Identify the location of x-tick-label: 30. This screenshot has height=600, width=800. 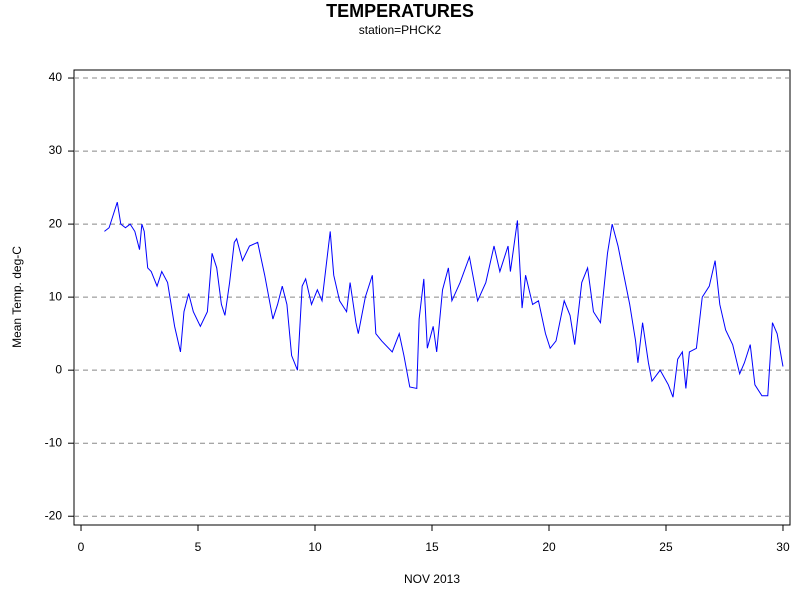
(783, 547).